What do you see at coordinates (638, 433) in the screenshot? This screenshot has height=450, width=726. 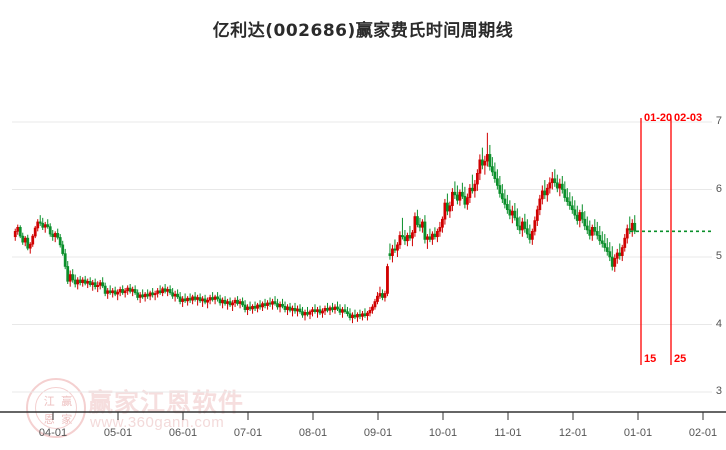 I see `x-axis-label: 01-01` at bounding box center [638, 433].